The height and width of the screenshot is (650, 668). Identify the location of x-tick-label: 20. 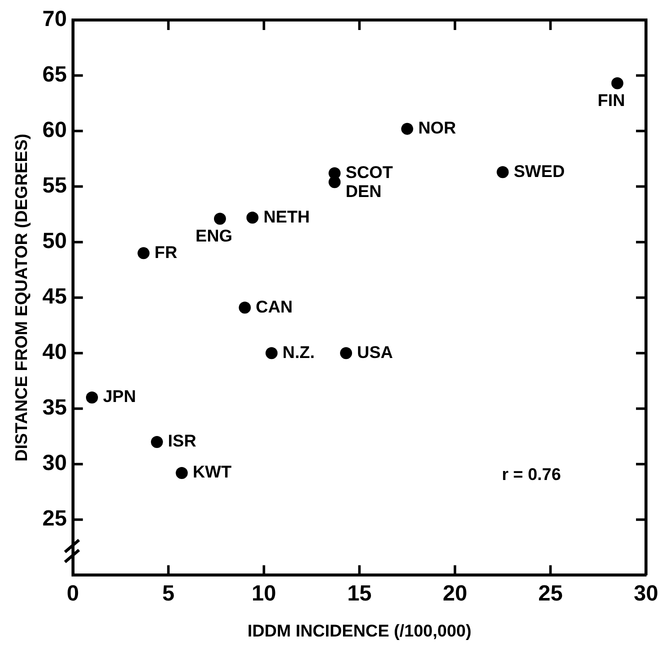
(455, 593).